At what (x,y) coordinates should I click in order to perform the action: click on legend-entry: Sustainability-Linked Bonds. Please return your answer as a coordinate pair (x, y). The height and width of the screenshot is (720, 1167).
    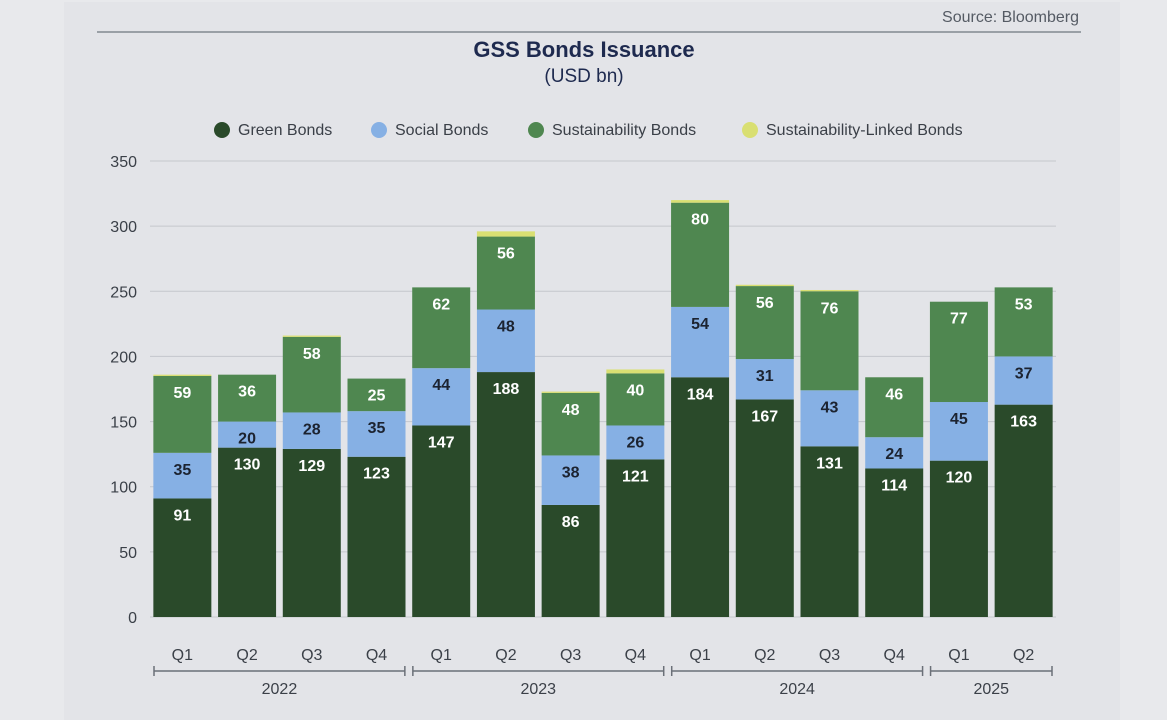
    Looking at the image, I should click on (864, 130).